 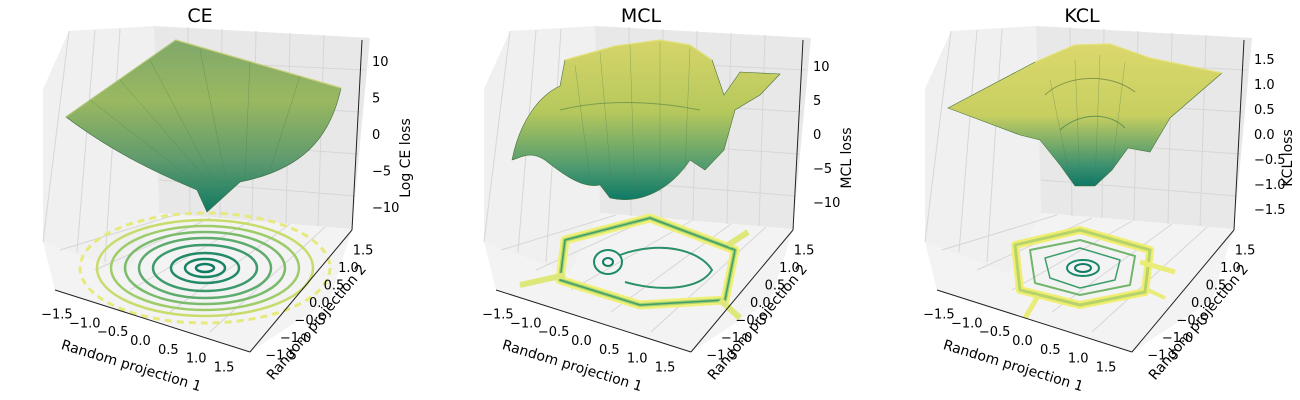 I want to click on panel-title: MCL, so click(x=641, y=16).